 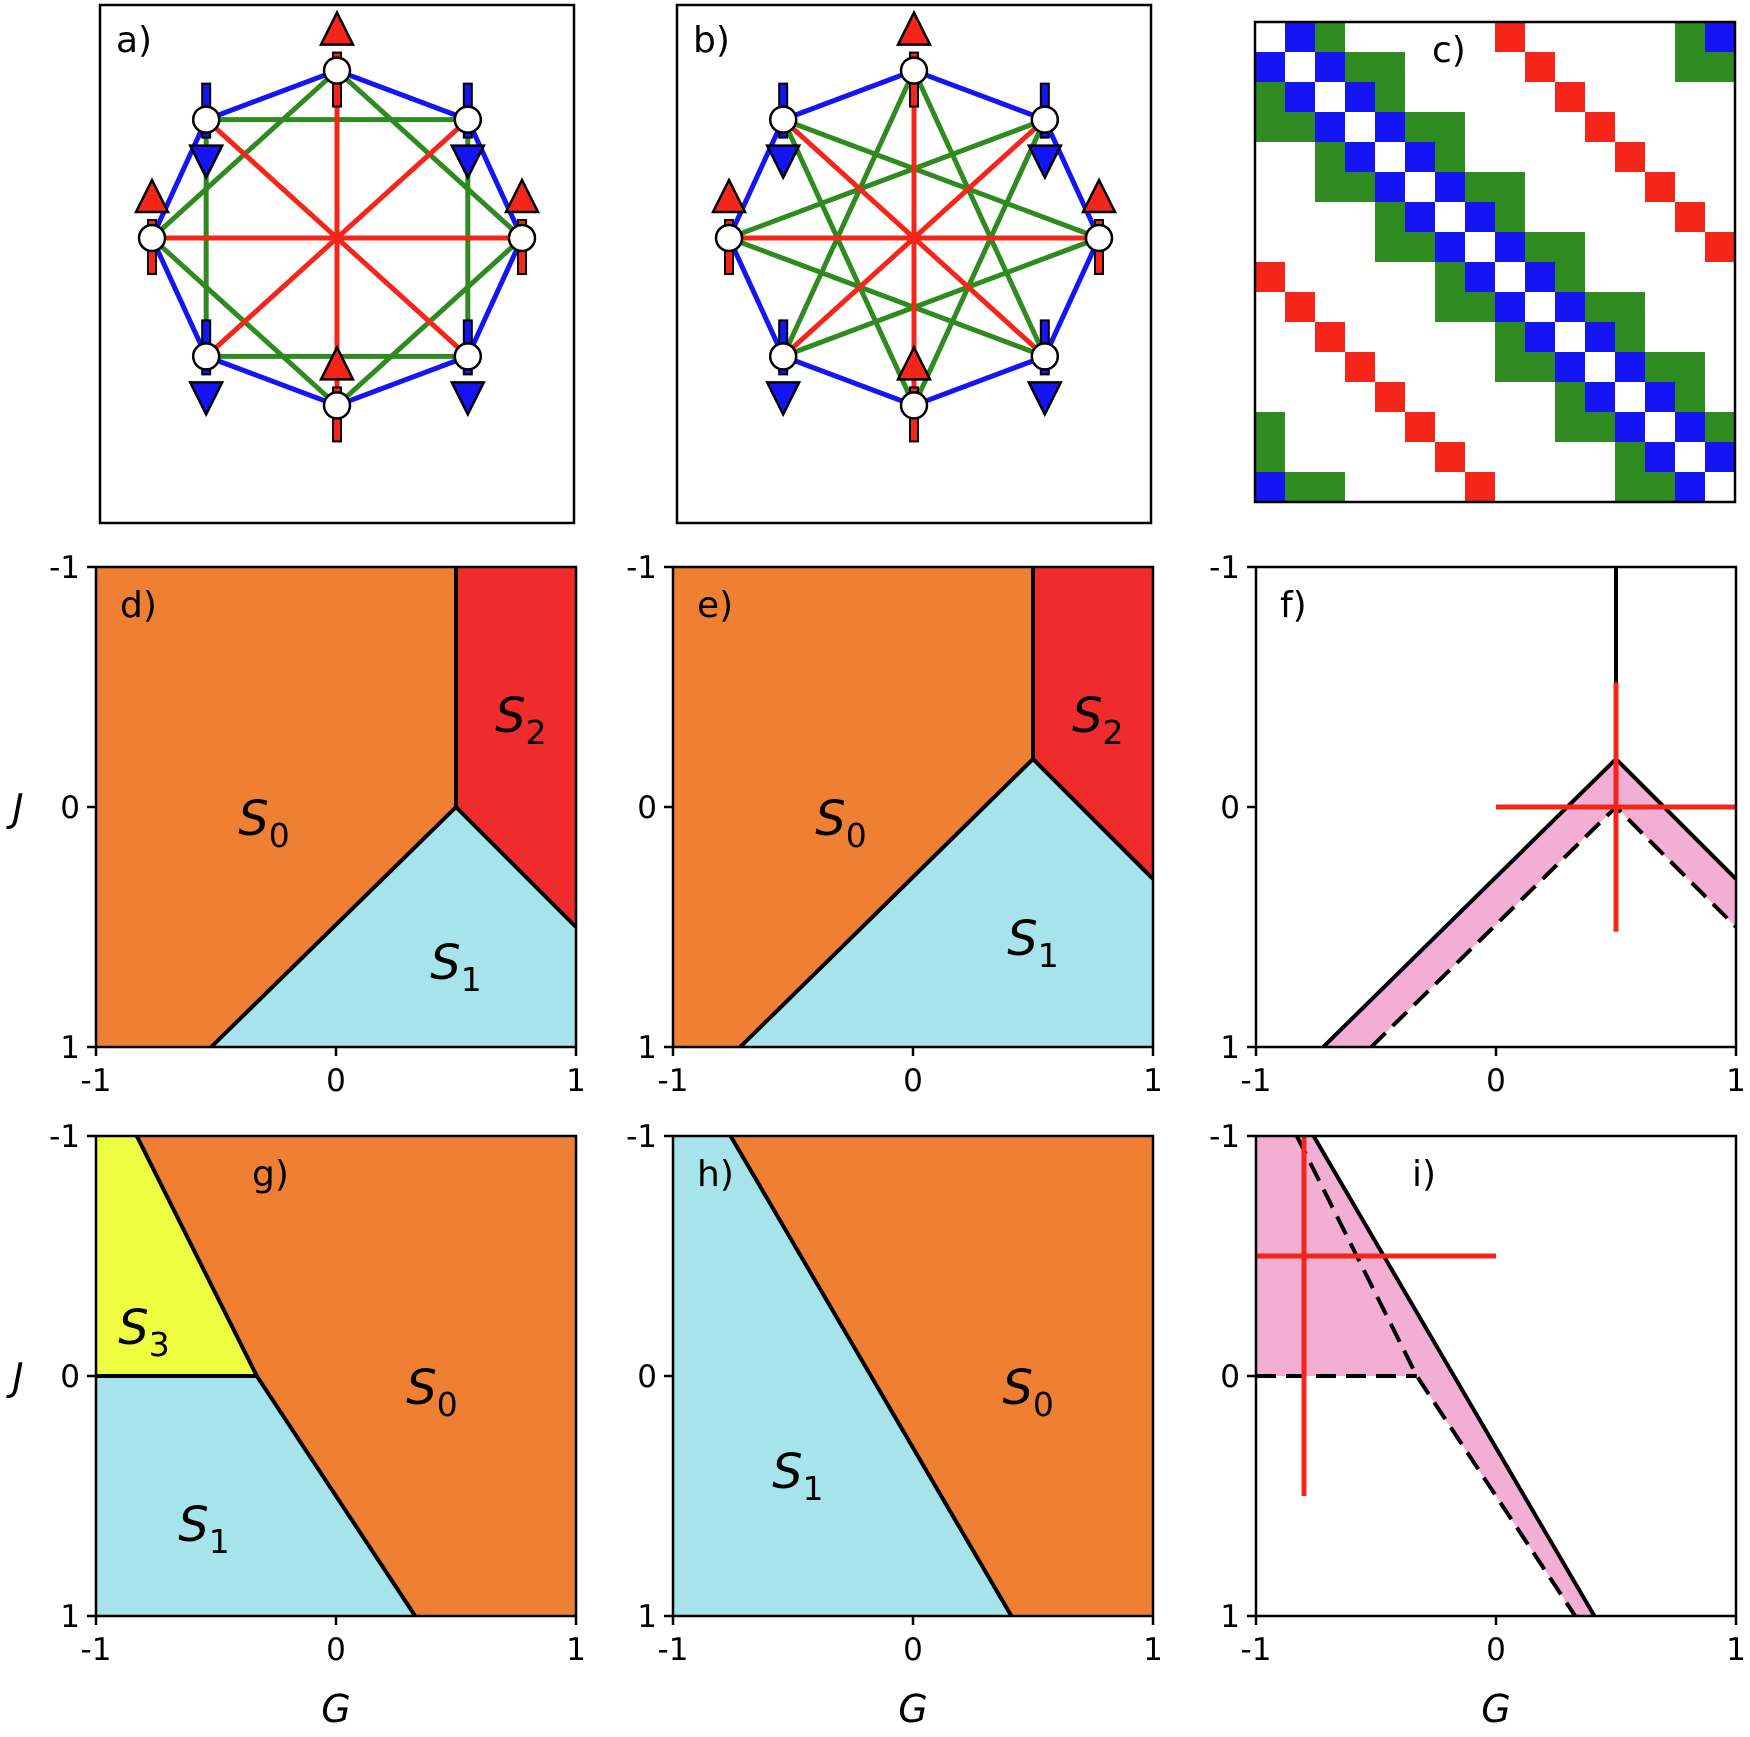 What do you see at coordinates (1529, 903) in the screenshot?
I see `uncertainty-band` at bounding box center [1529, 903].